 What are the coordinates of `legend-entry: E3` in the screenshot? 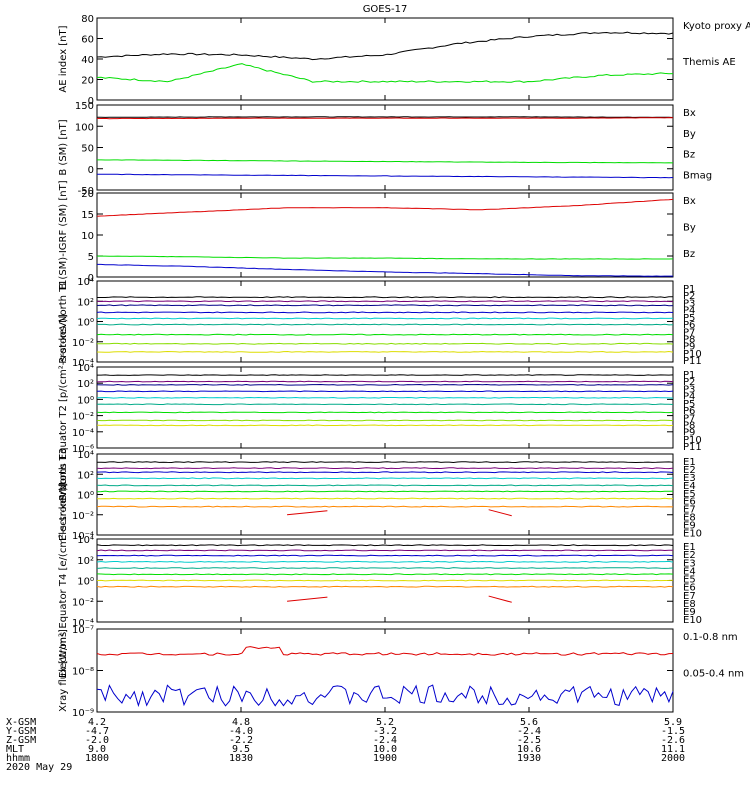 It's located at (689, 563).